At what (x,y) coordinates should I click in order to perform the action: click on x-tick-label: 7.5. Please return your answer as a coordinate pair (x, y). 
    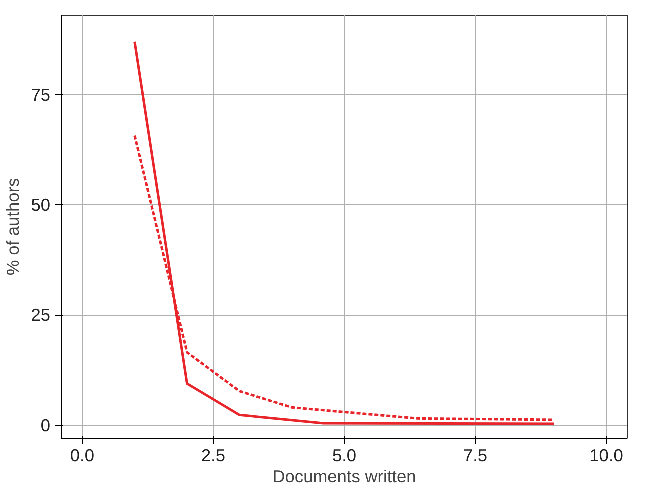
    Looking at the image, I should click on (475, 456).